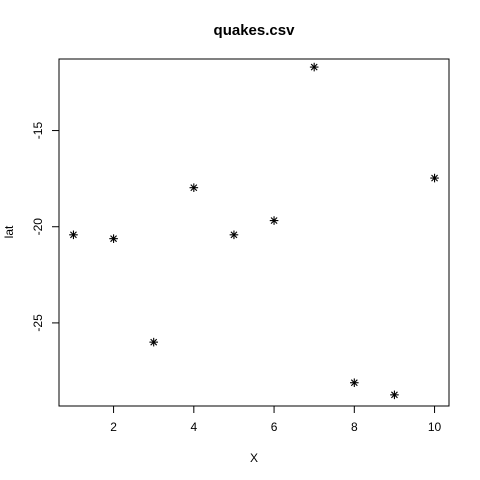 The height and width of the screenshot is (480, 480). I want to click on x-tick-label: 8, so click(354, 427).